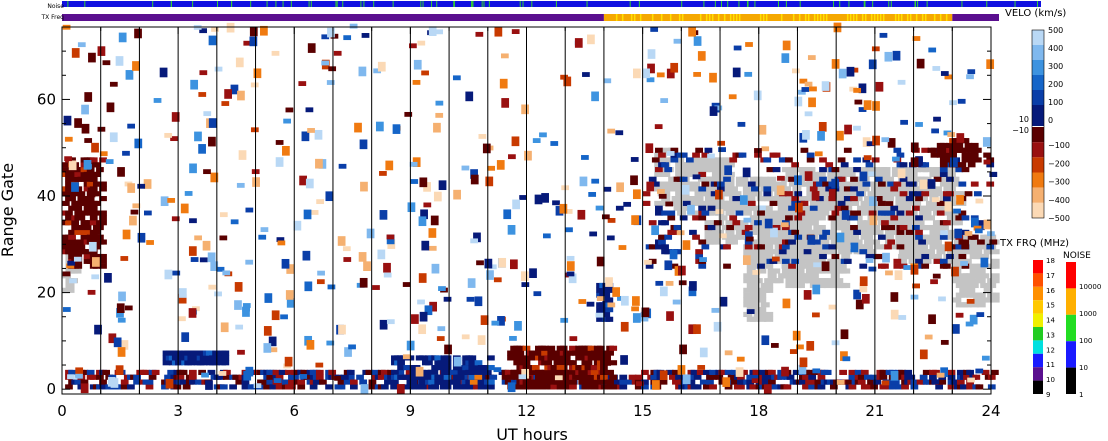 This screenshot has height=441, width=1108. I want to click on velocity-tick-label: 0, so click(1050, 120).